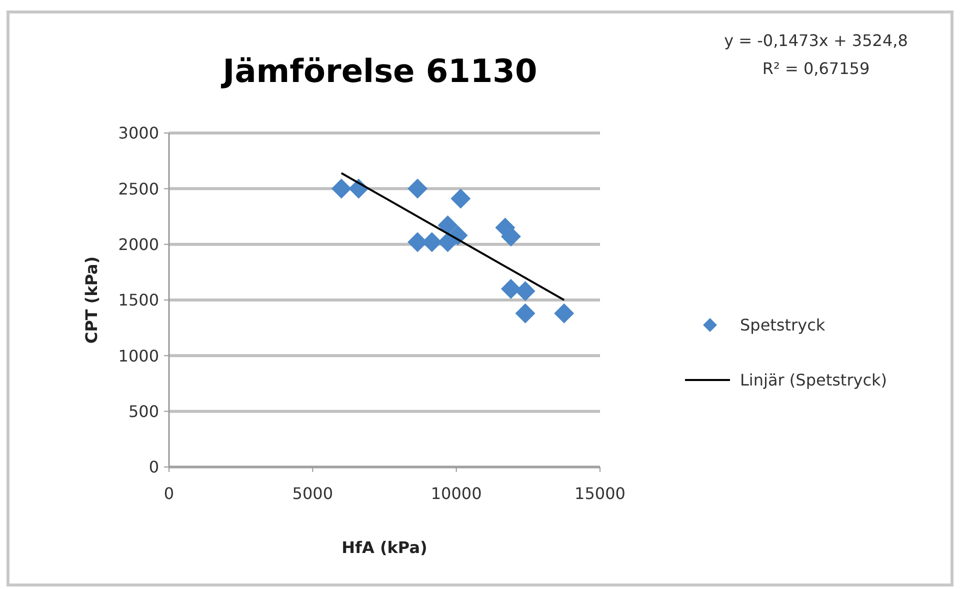 The height and width of the screenshot is (589, 960). What do you see at coordinates (385, 547) in the screenshot?
I see `x-axis-title: HfA (kPa)` at bounding box center [385, 547].